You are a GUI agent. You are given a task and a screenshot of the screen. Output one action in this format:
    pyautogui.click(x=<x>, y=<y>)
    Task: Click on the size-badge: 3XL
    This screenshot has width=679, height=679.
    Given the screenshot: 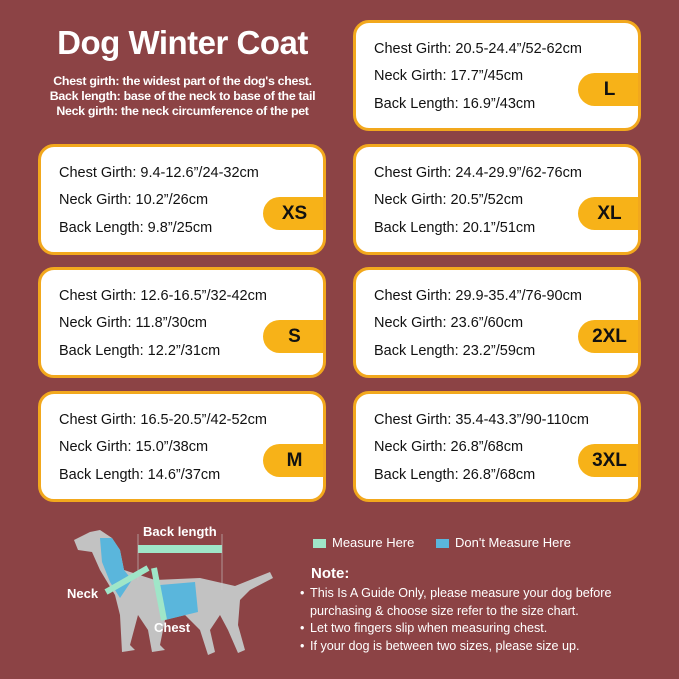 What is the action you would take?
    pyautogui.click(x=608, y=460)
    